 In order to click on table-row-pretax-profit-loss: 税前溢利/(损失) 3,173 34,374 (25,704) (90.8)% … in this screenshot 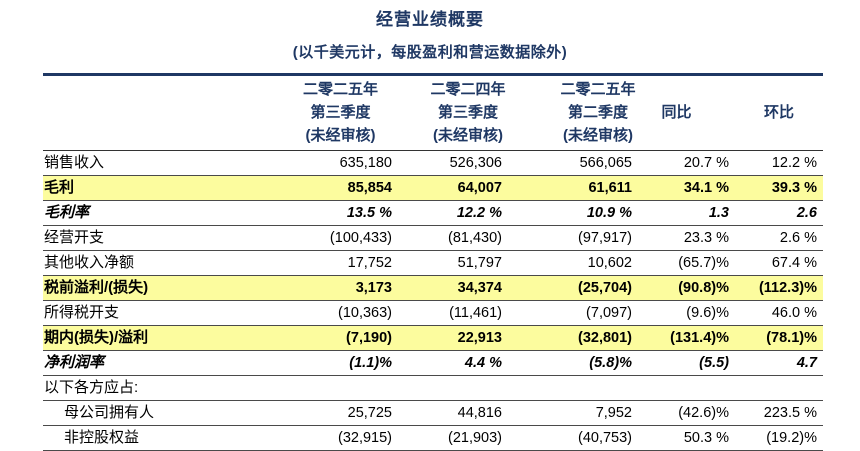, I will do `click(433, 288)`.